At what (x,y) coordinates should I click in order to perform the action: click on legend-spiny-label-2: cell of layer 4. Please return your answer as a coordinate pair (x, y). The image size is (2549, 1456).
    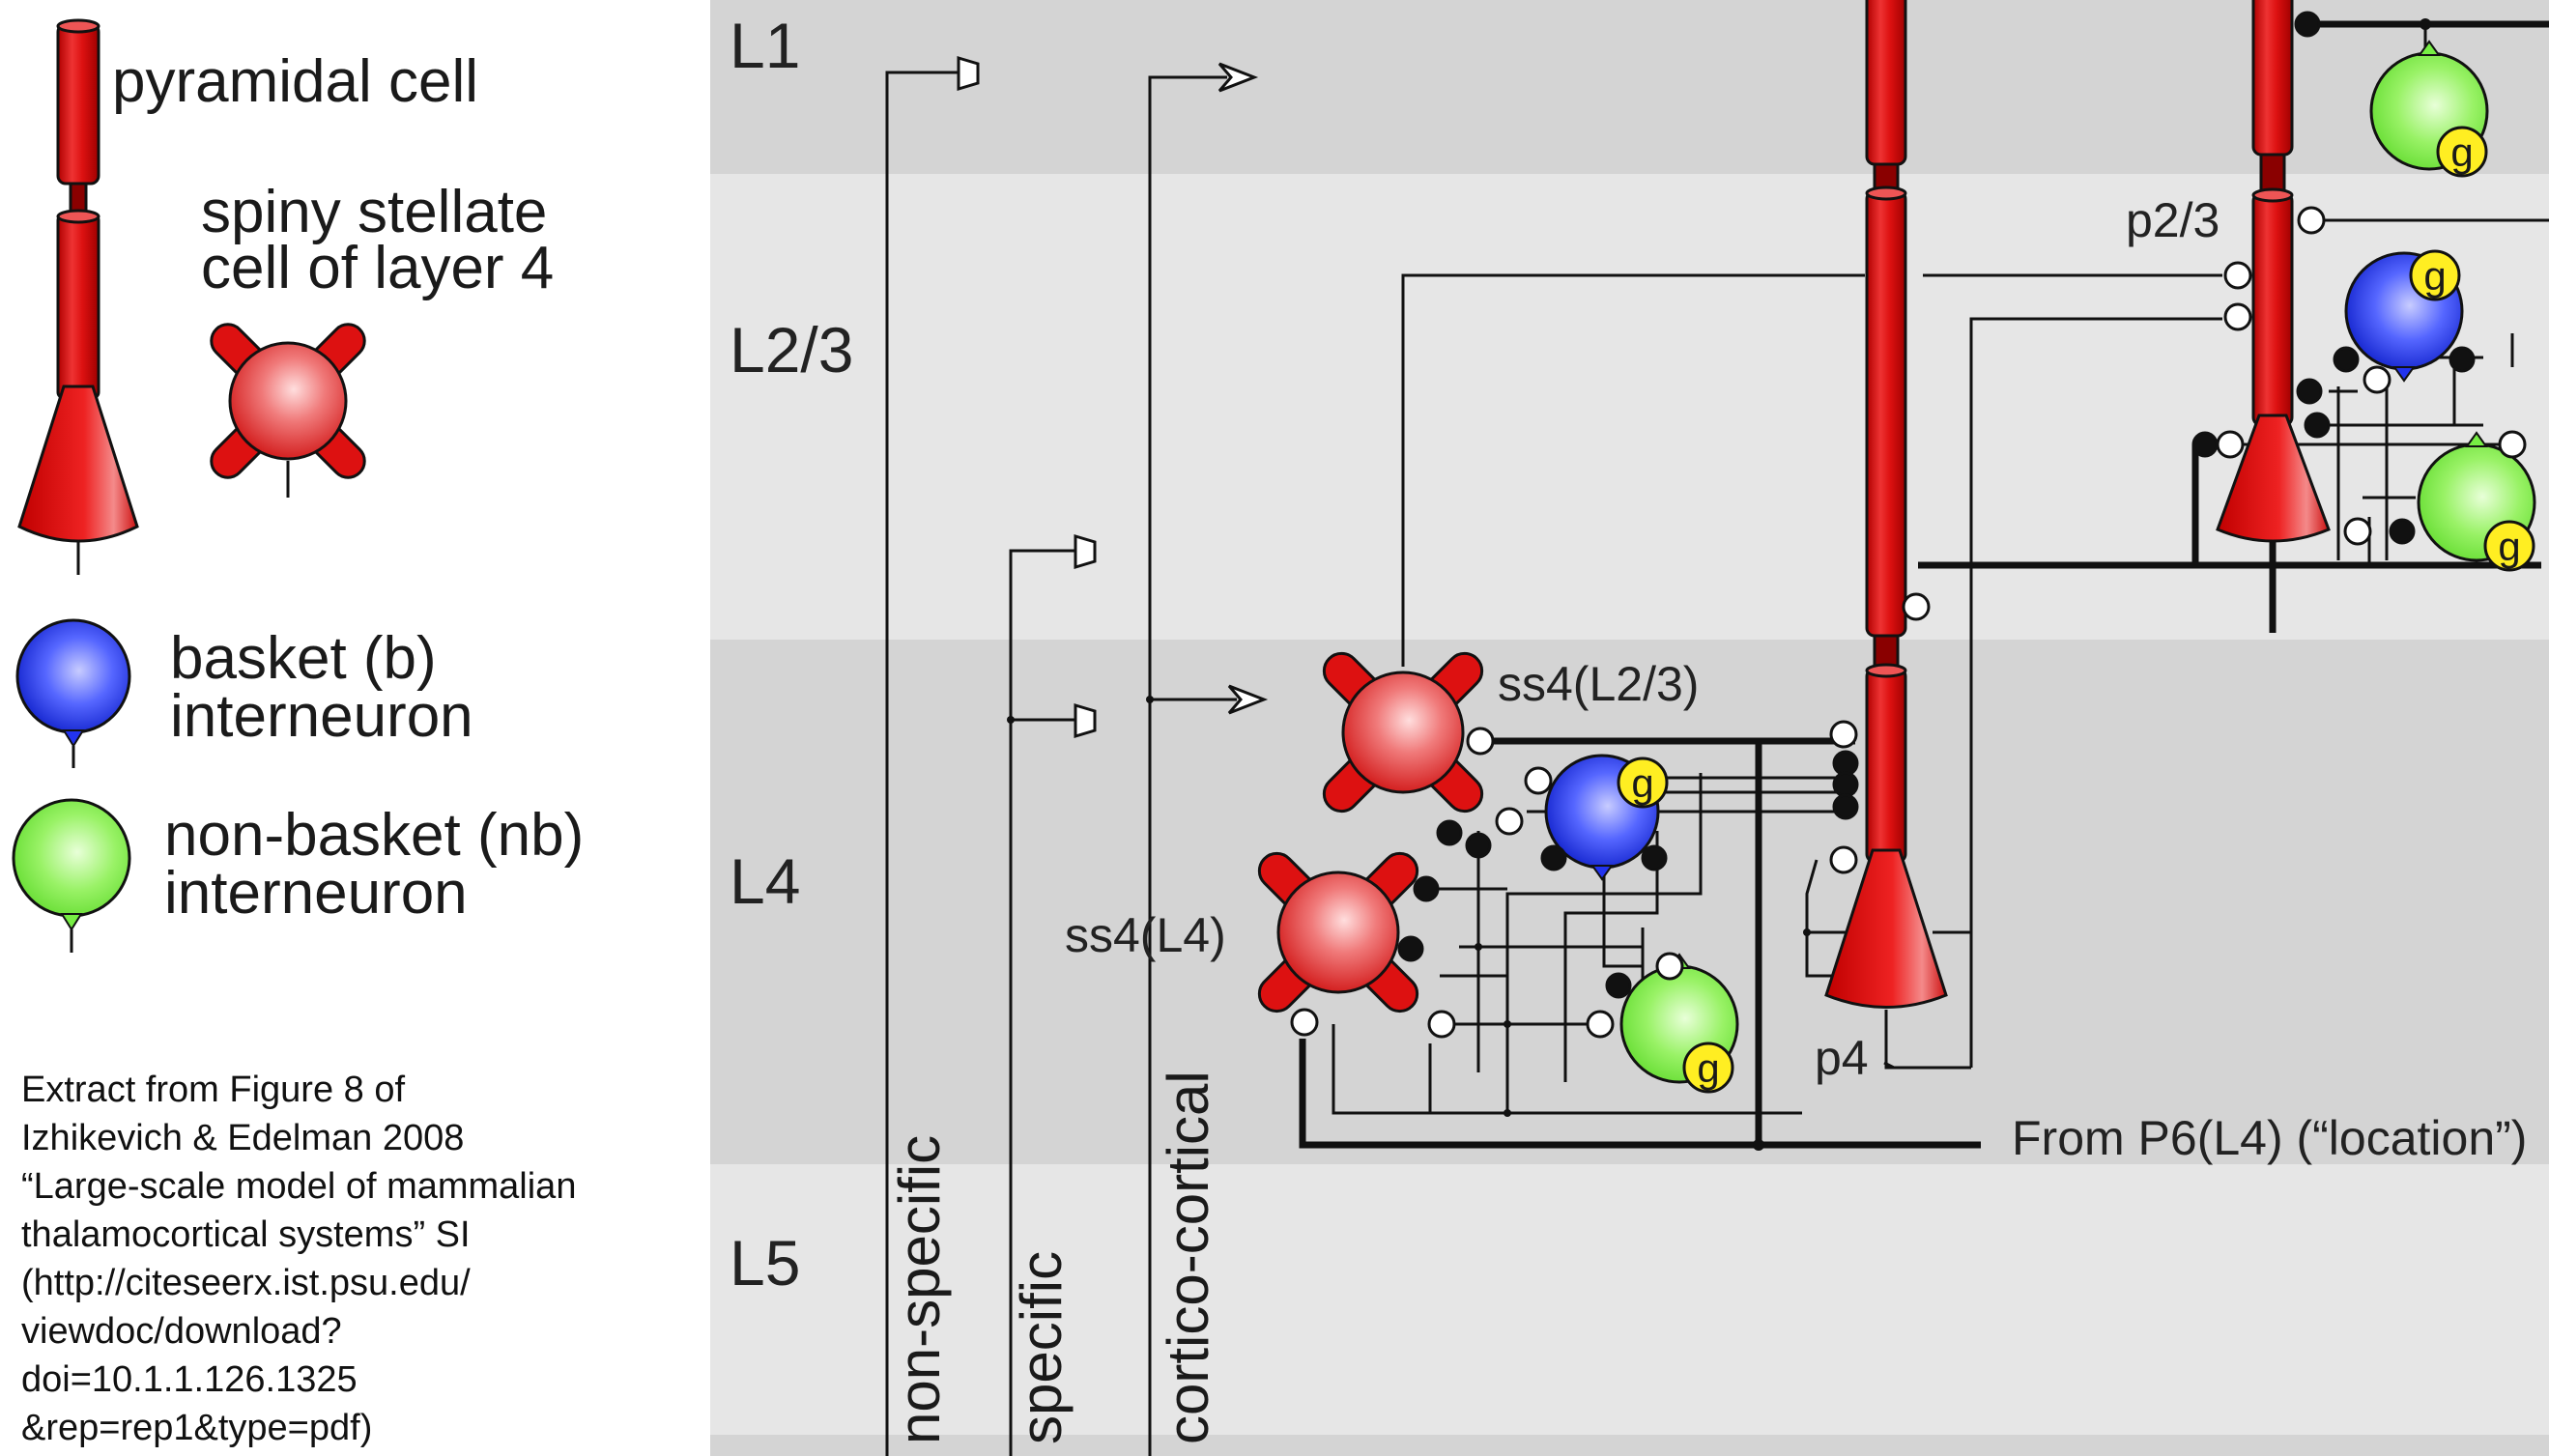
    Looking at the image, I should click on (377, 268).